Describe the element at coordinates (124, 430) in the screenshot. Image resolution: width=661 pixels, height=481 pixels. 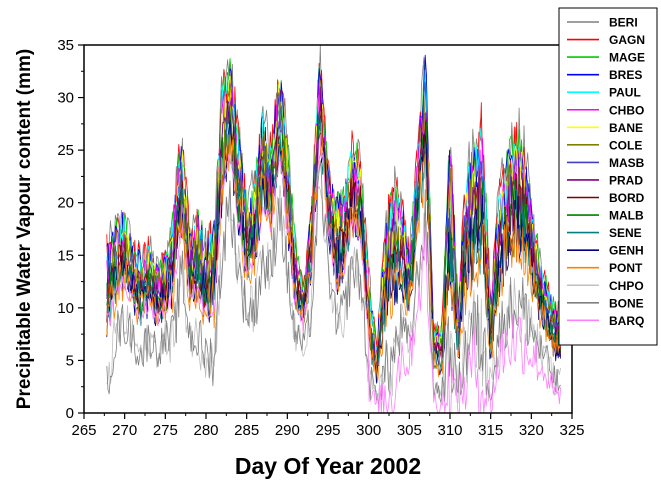
I see `x-tick-label: 270` at that location.